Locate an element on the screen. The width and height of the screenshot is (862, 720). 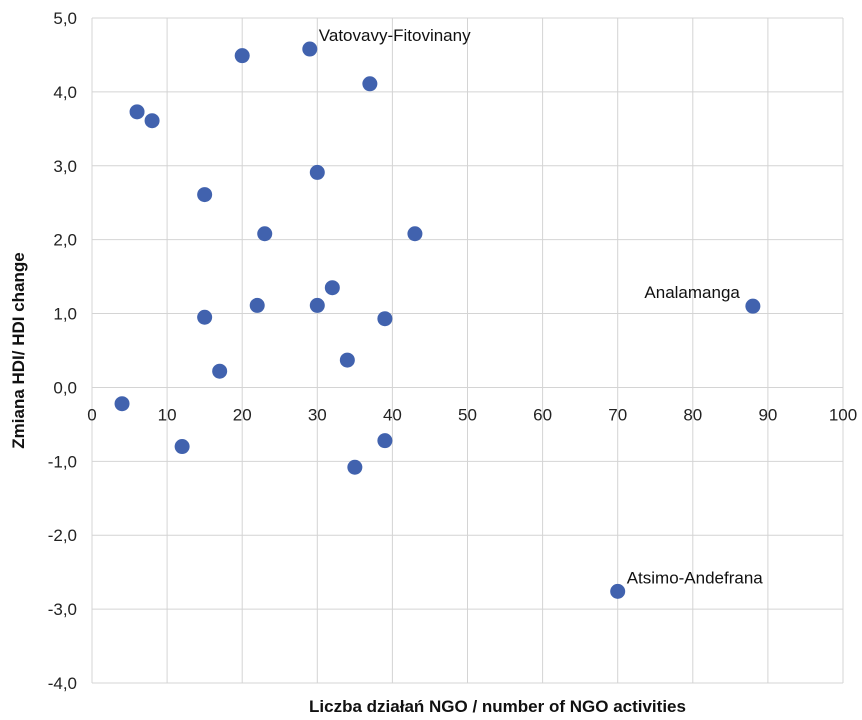
y-axis-title: Zmiana HDI/ HDI change is located at coordinates (18, 350).